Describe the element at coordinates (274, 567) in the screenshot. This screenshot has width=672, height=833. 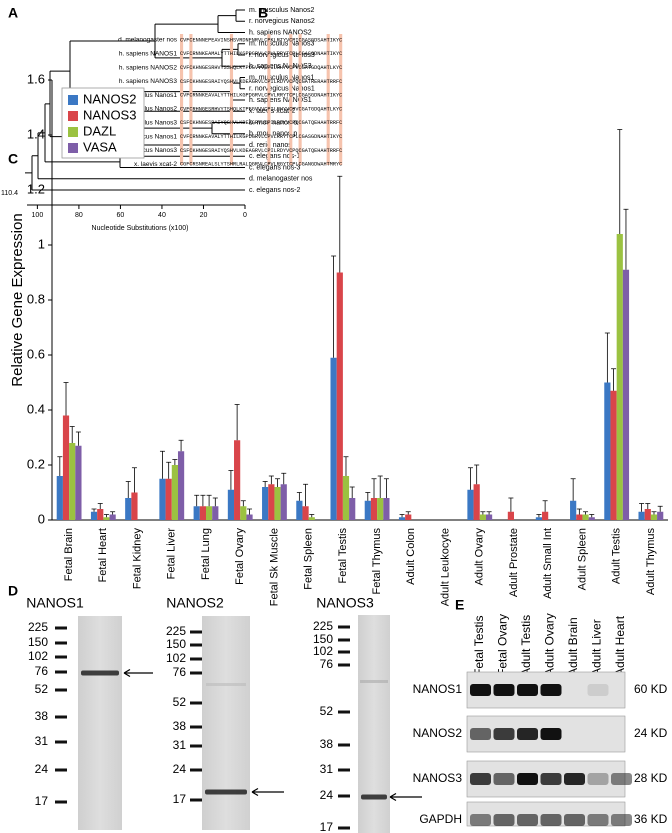
I see `x-tick-label: Fetal Sk Muscle` at that location.